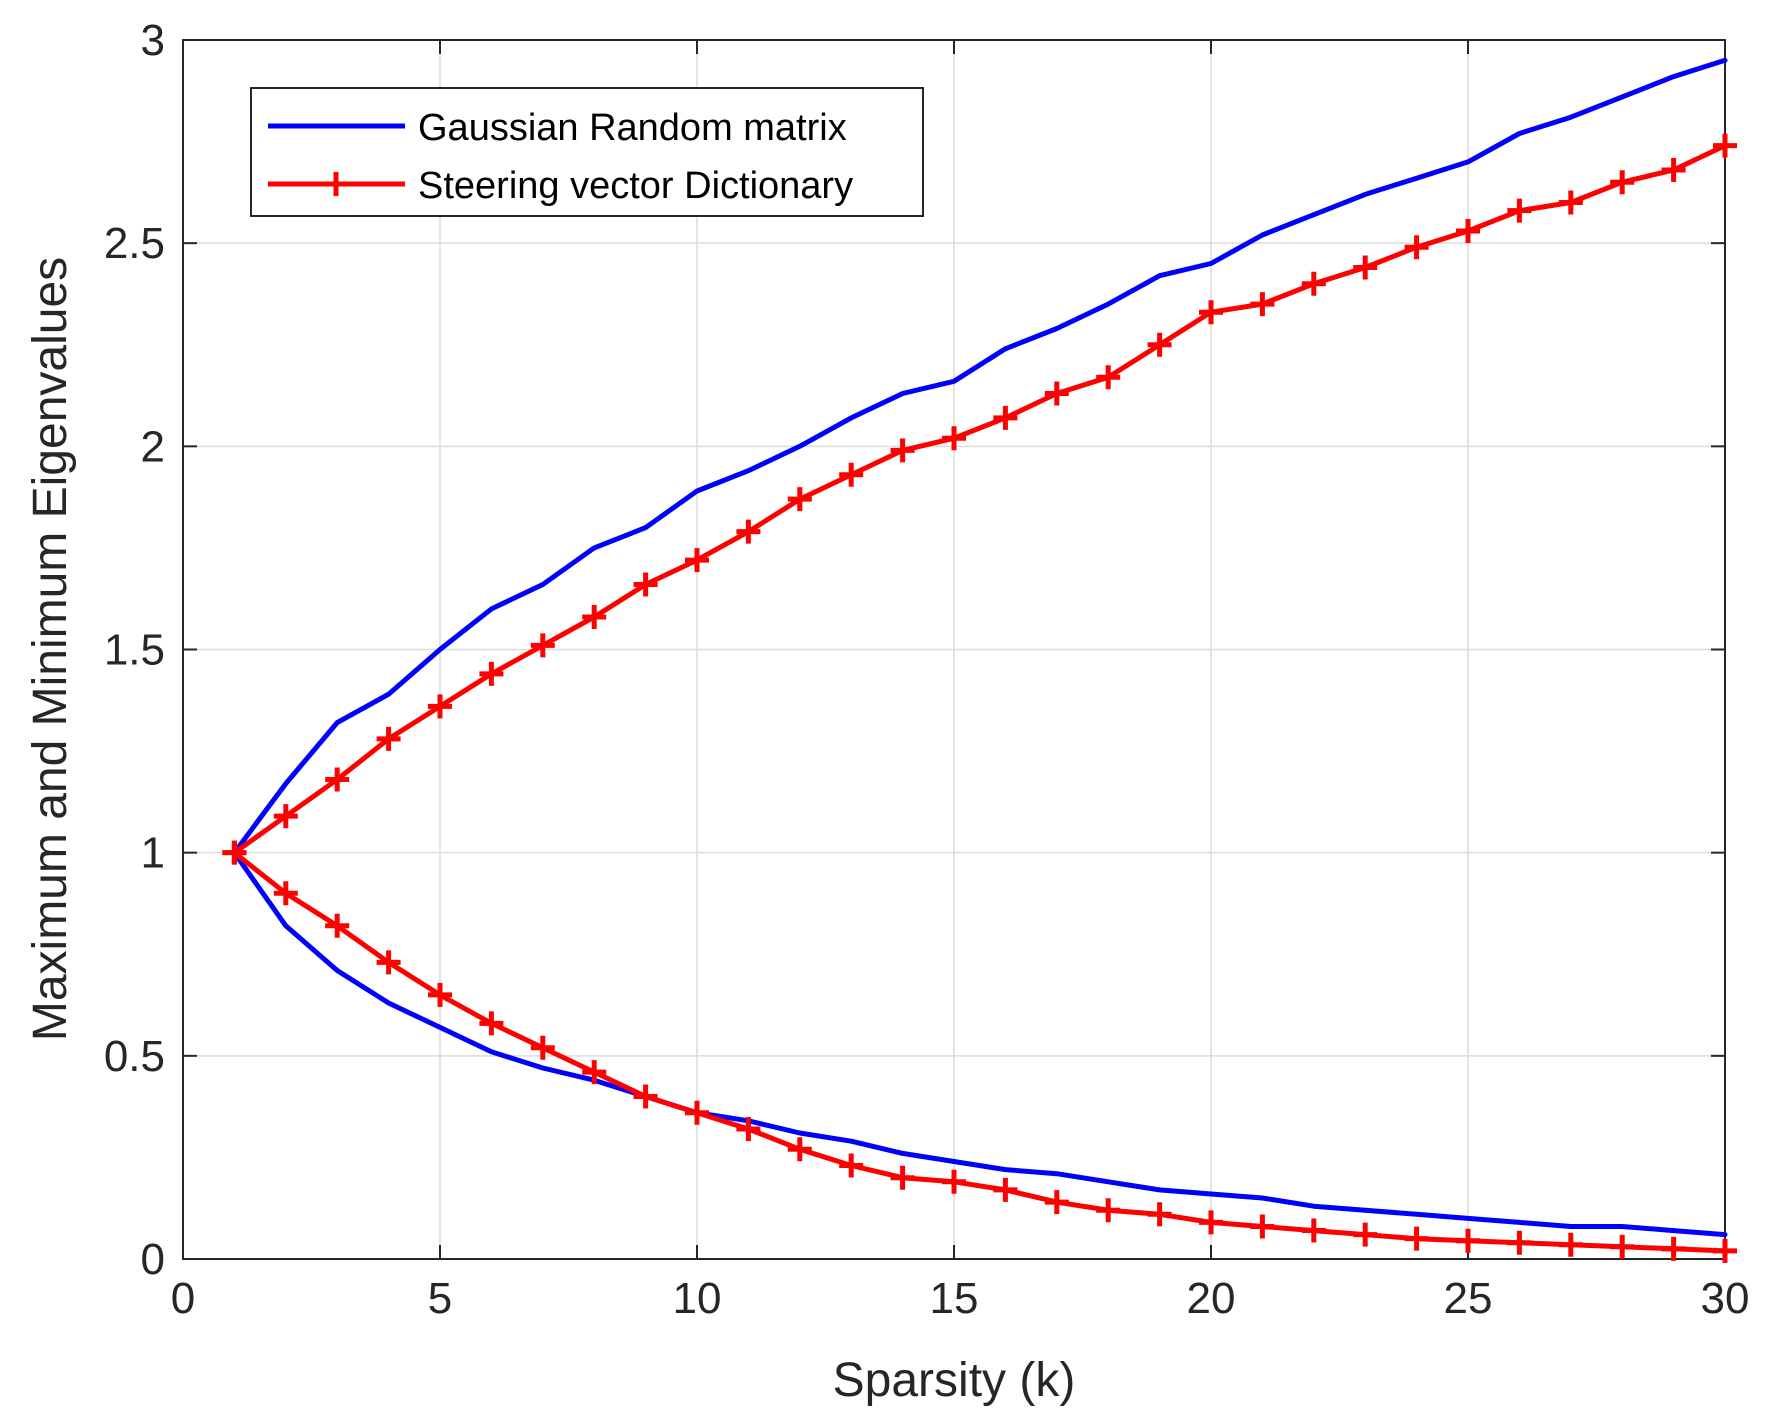 The width and height of the screenshot is (1774, 1422). What do you see at coordinates (954, 1298) in the screenshot?
I see `x-tick-label: 15` at bounding box center [954, 1298].